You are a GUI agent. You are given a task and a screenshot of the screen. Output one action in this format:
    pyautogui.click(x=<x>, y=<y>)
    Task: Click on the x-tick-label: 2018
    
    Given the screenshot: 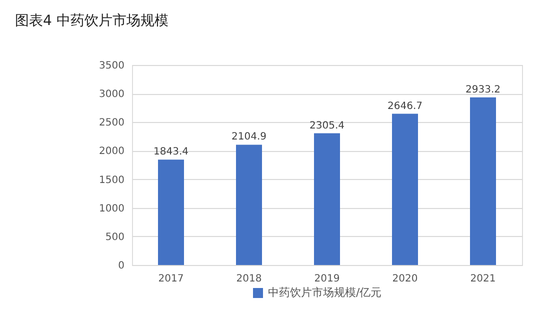 What is the action you would take?
    pyautogui.click(x=249, y=279)
    